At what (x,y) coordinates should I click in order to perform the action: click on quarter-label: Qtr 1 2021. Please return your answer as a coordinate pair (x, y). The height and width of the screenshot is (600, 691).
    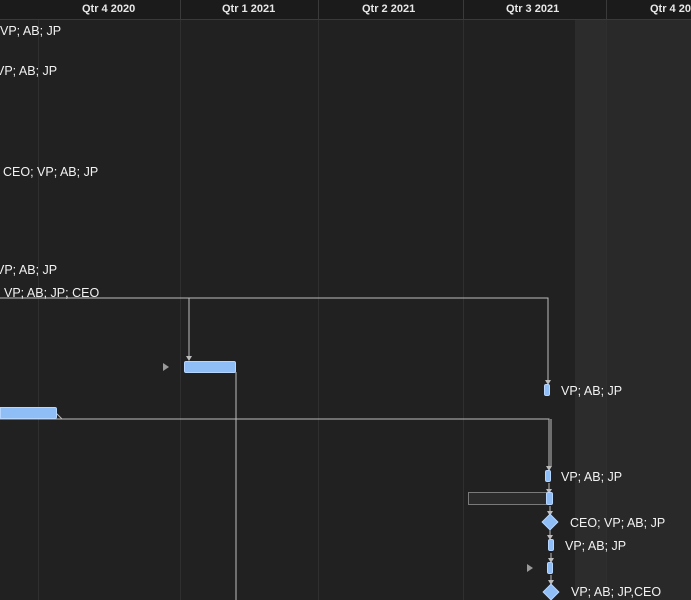
    Looking at the image, I should click on (249, 9).